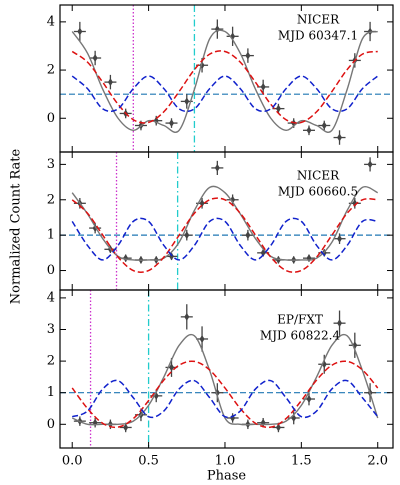 This screenshot has height=485, width=400. Describe the element at coordinates (148, 461) in the screenshot. I see `x-tick-label: 0.5` at that location.